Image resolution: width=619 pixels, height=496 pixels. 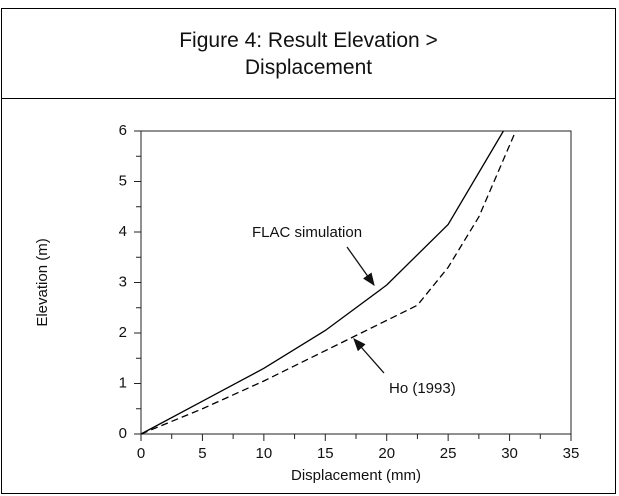 I want to click on x-axis-label: Displacement (mm), so click(x=356, y=475).